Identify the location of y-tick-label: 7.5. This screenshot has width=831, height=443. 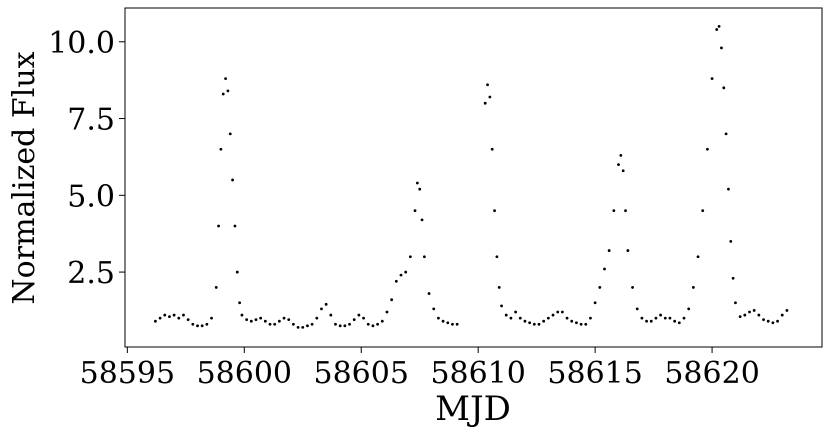
(91, 120).